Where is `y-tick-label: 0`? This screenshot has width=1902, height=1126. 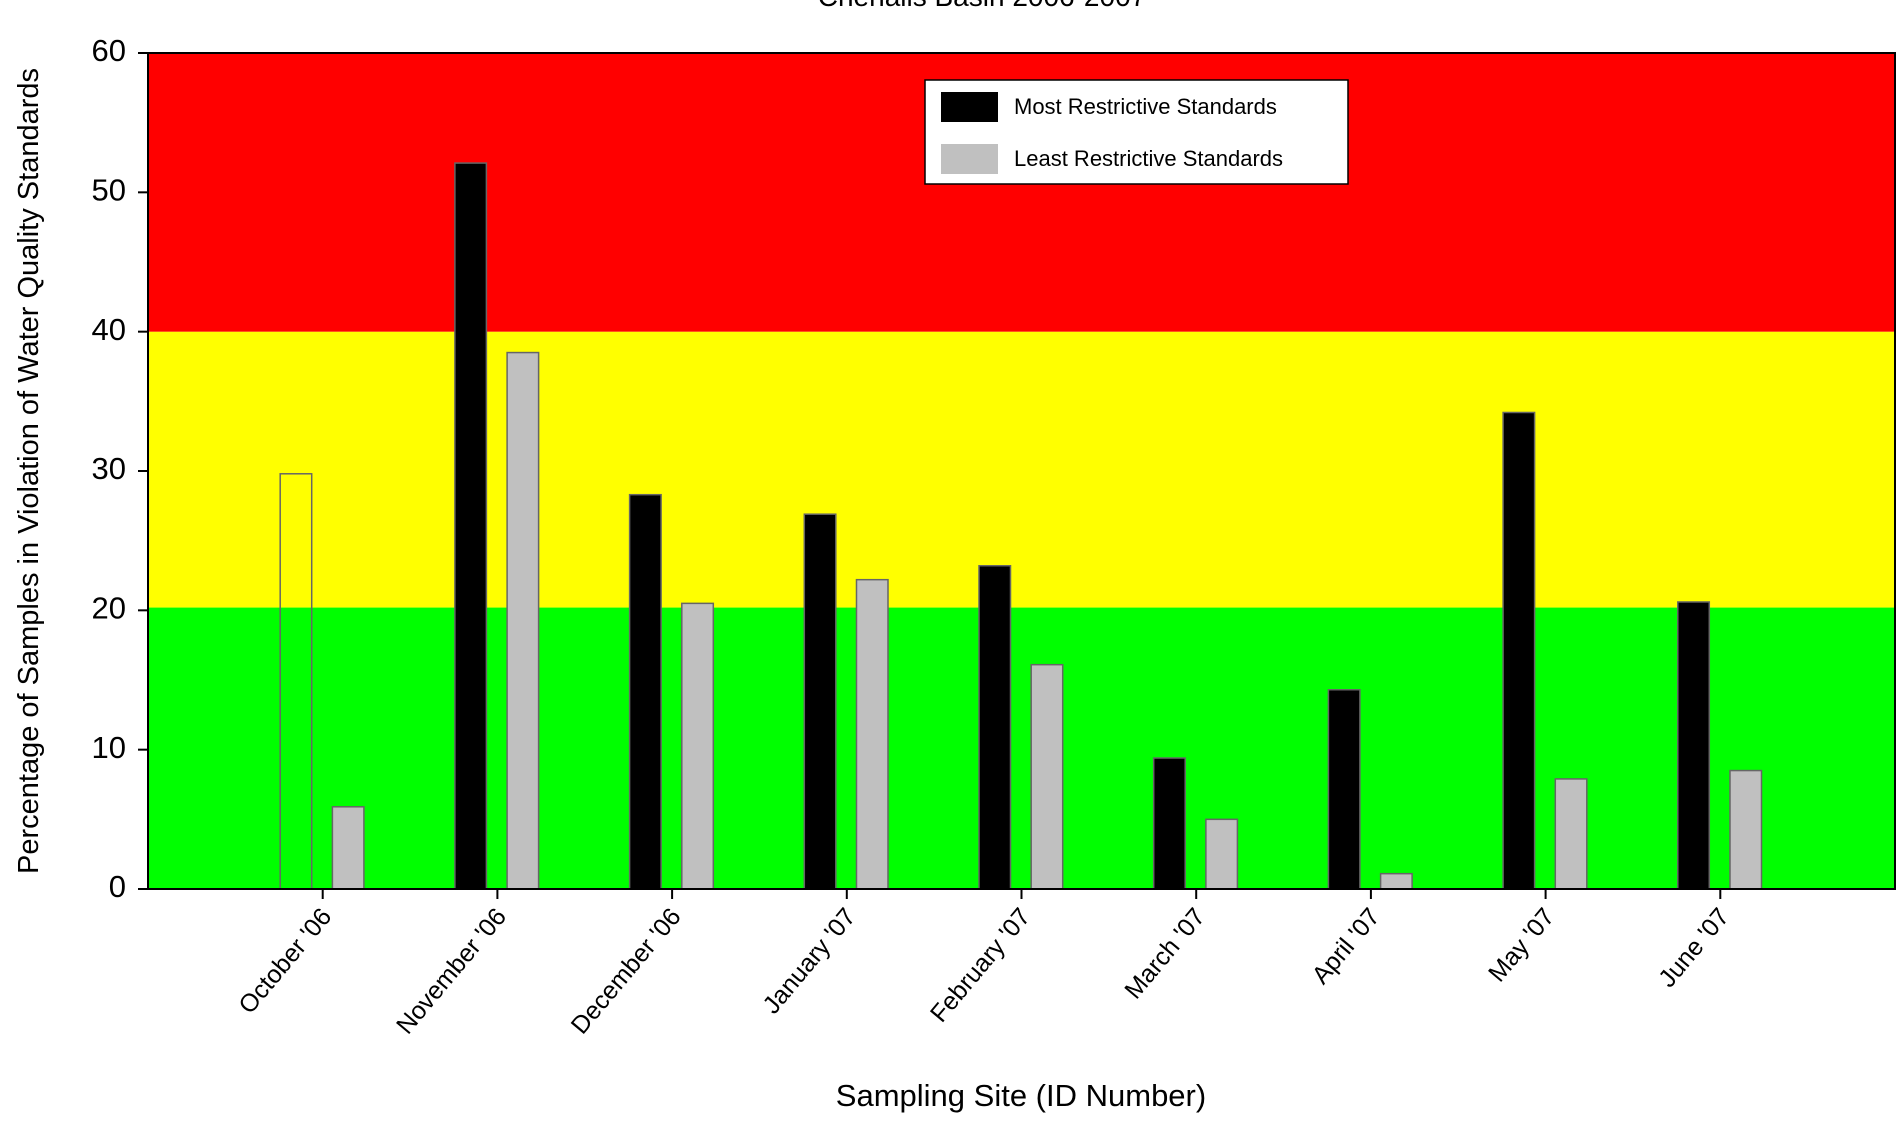 y-tick-label: 0 is located at coordinates (117, 886).